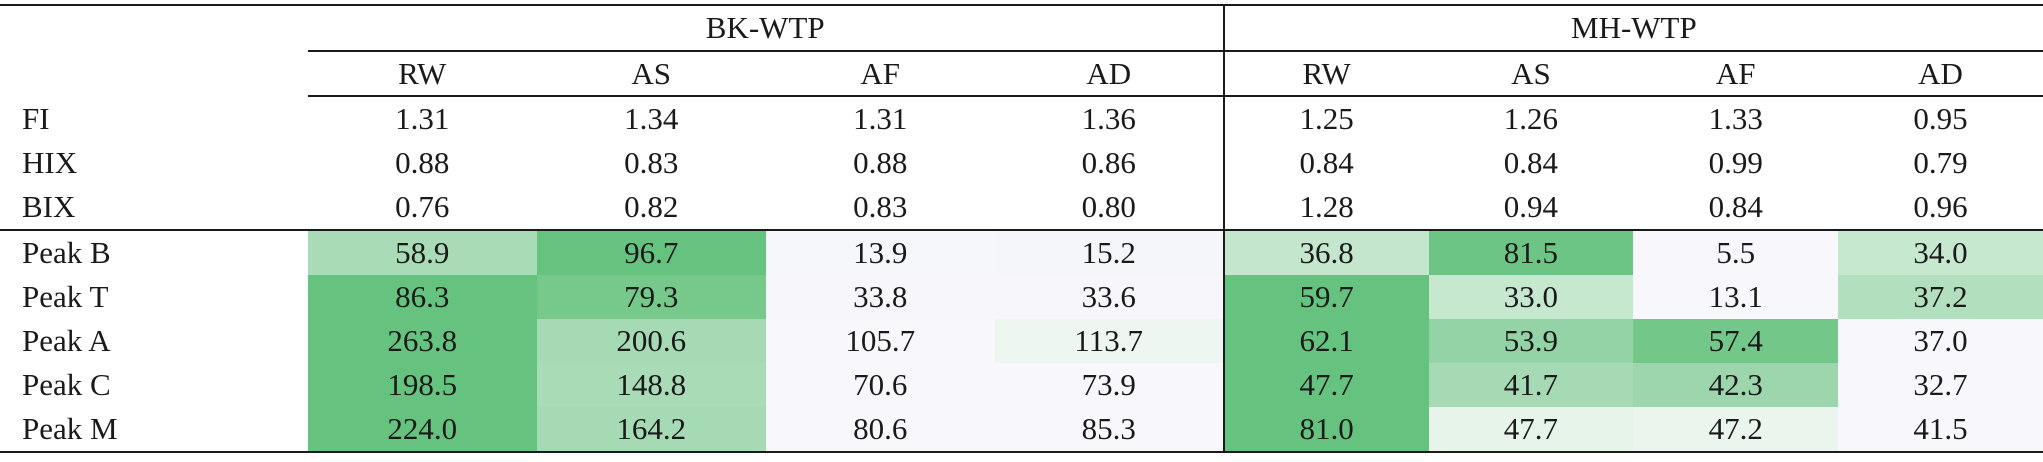 This screenshot has height=462, width=2043. What do you see at coordinates (1109, 430) in the screenshot?
I see `table-cell: 85.3` at bounding box center [1109, 430].